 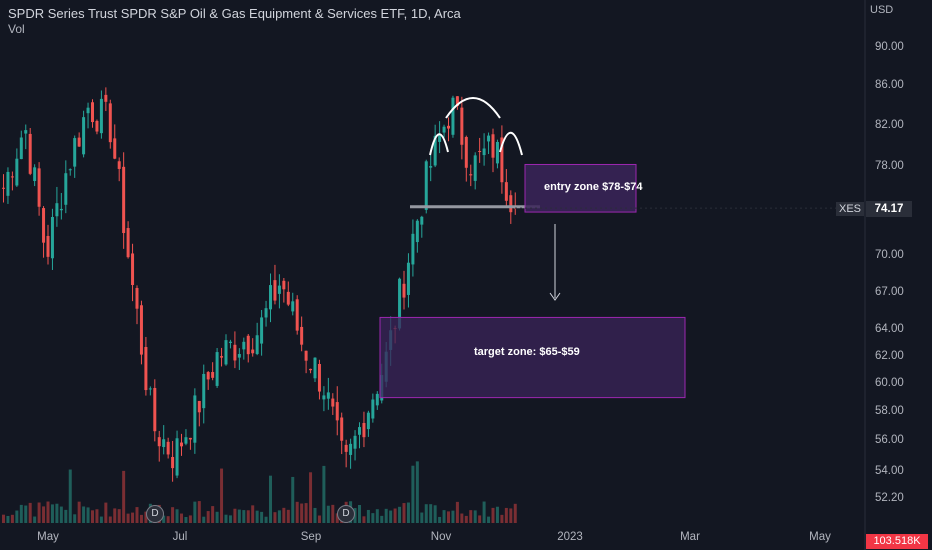 I want to click on y-tick-label: 67.00, so click(x=889, y=292).